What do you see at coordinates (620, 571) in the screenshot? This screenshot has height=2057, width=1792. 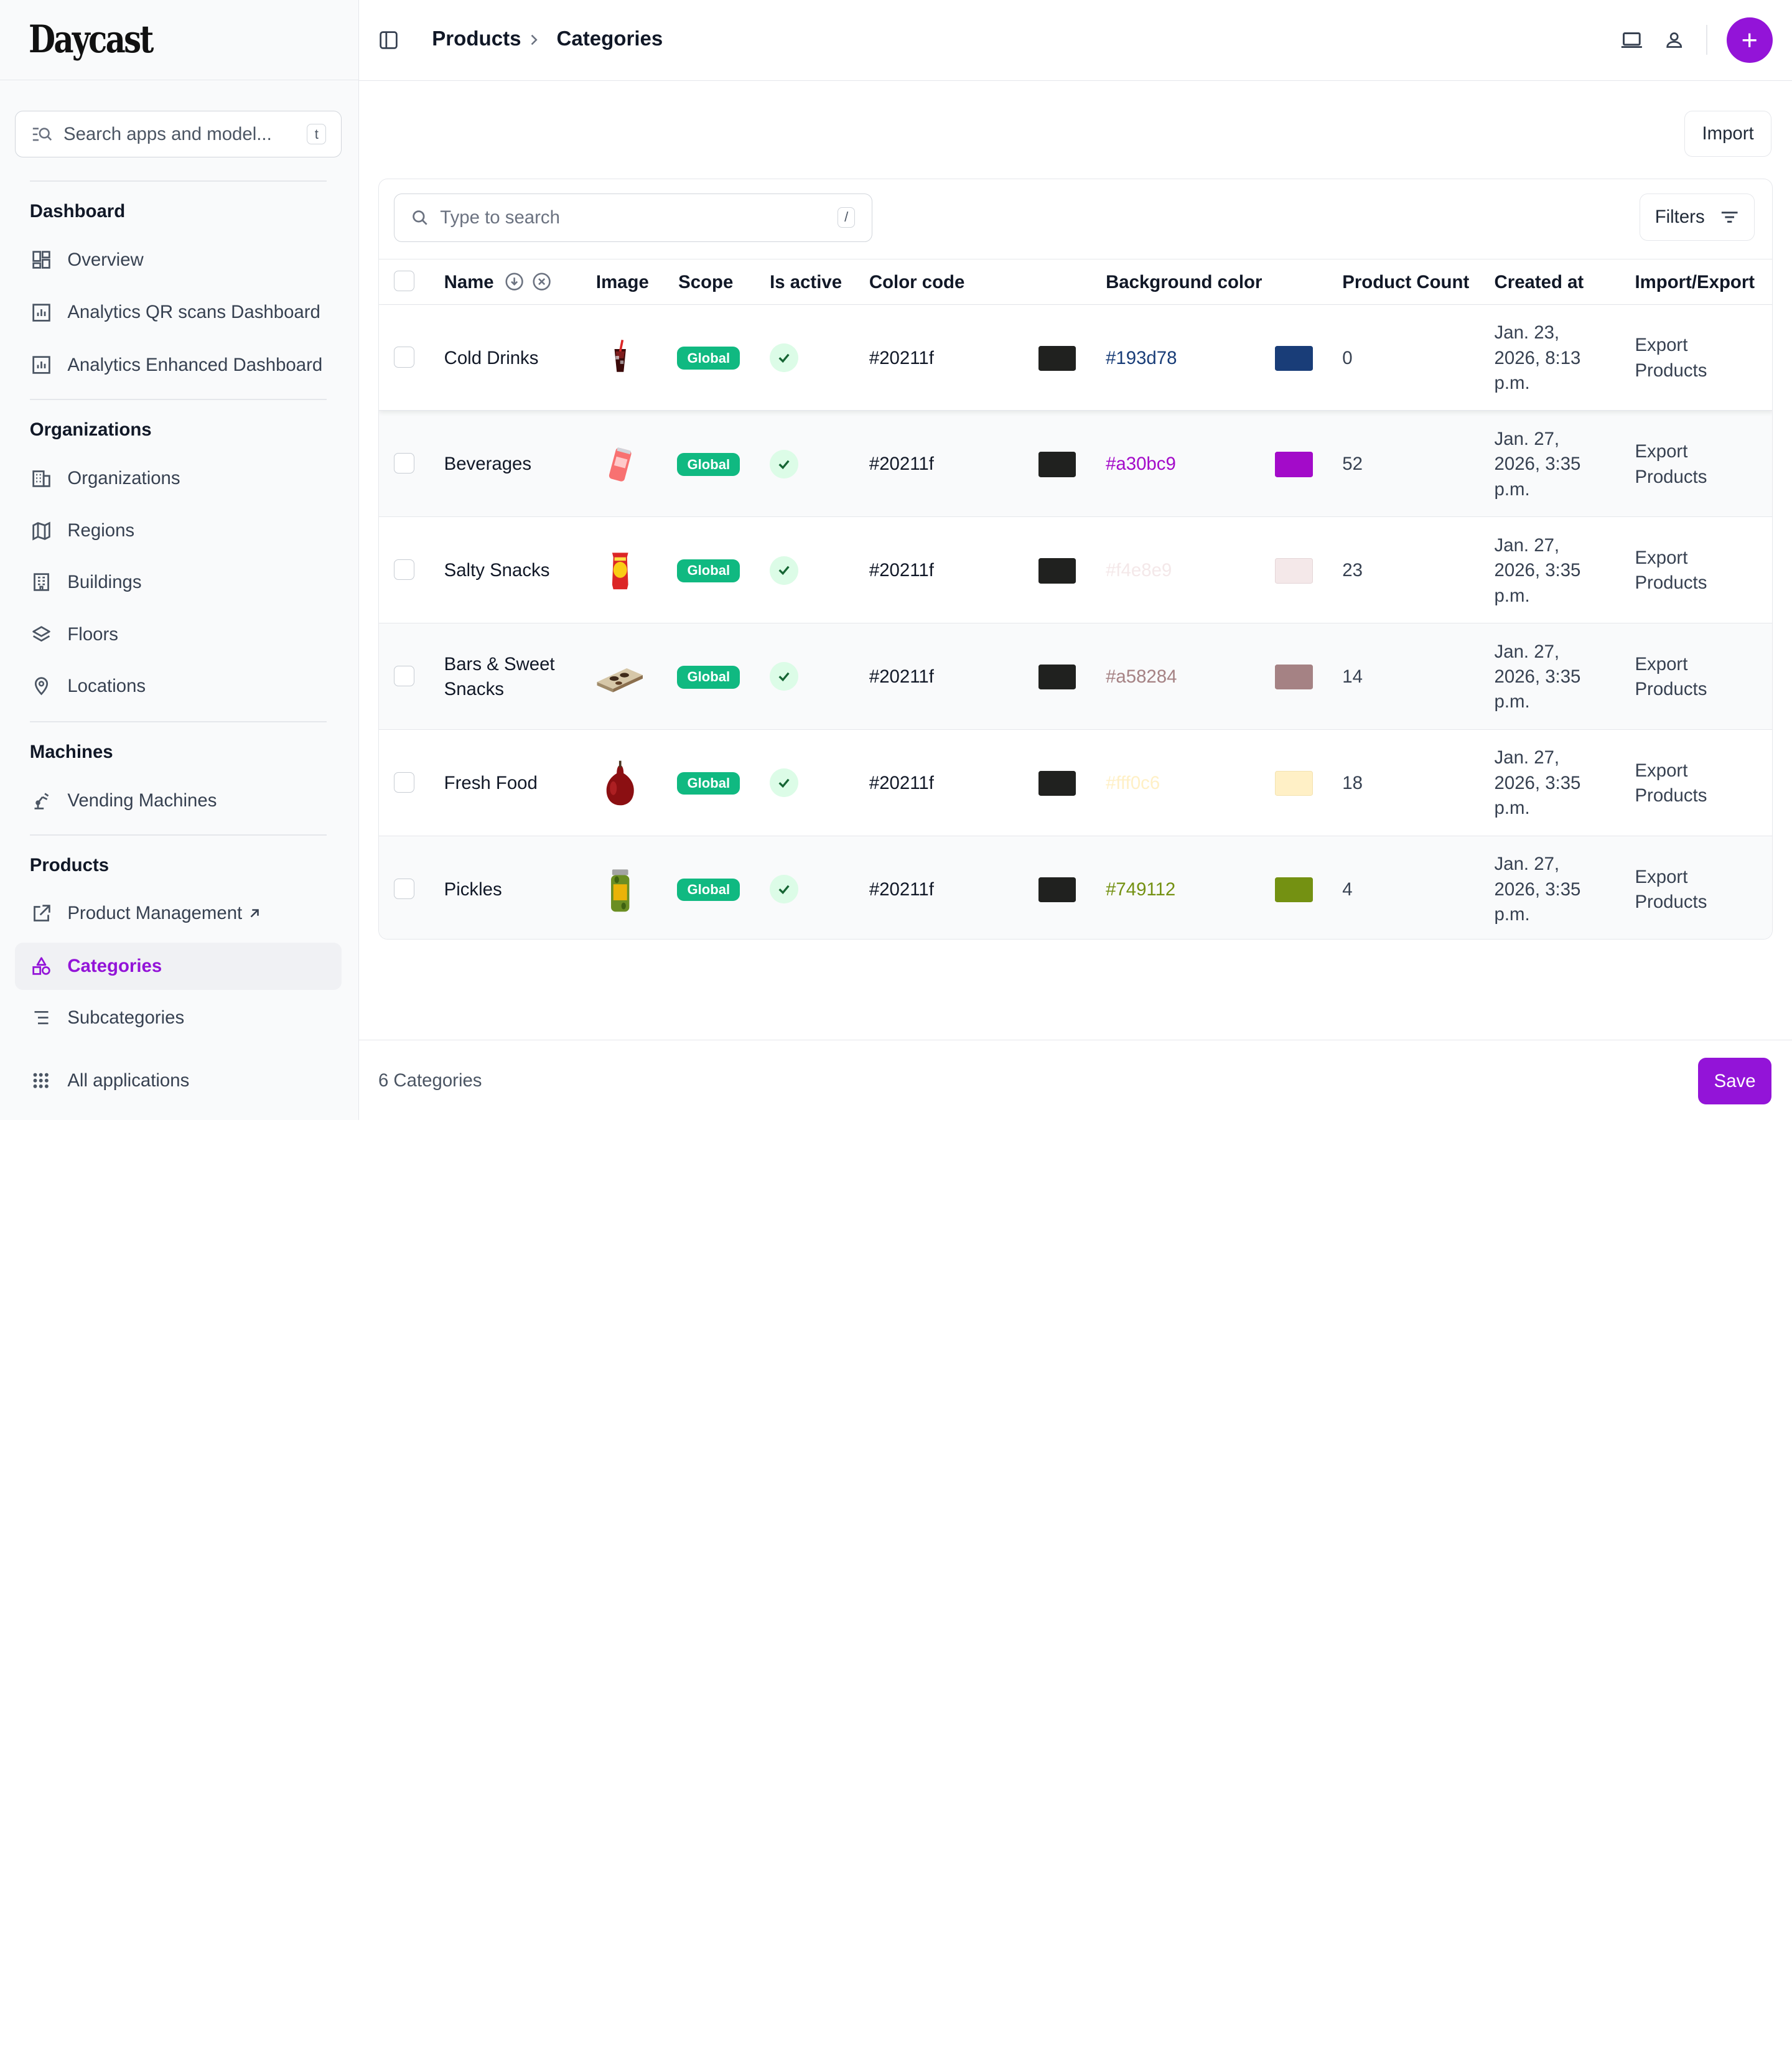 I see `salty-snacks-image` at bounding box center [620, 571].